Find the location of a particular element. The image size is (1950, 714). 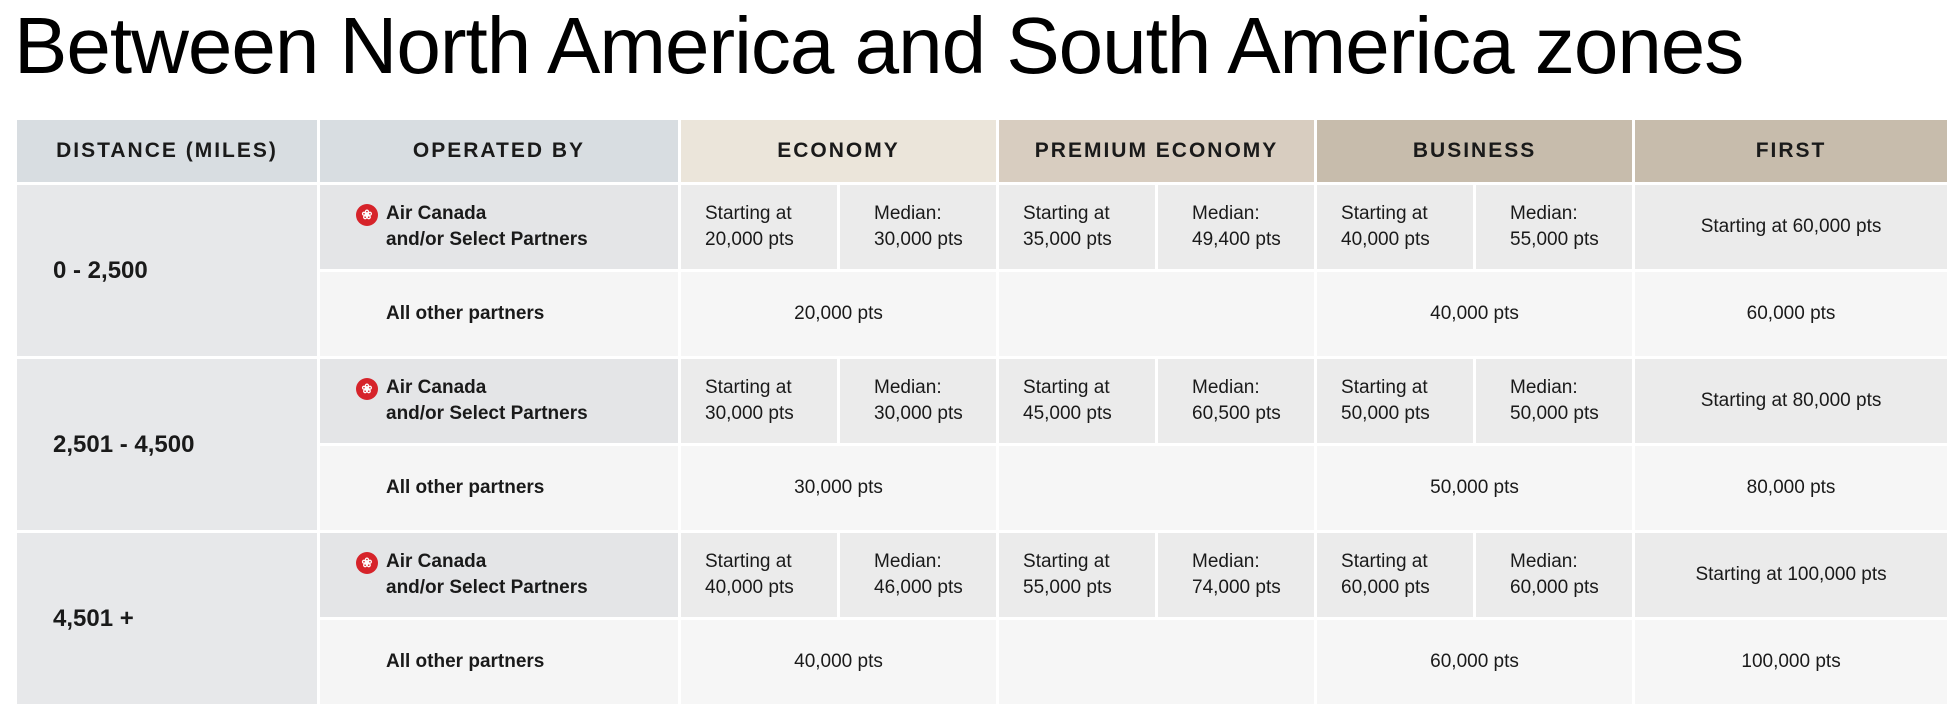

price-value: 35,000 pts is located at coordinates (1067, 239).